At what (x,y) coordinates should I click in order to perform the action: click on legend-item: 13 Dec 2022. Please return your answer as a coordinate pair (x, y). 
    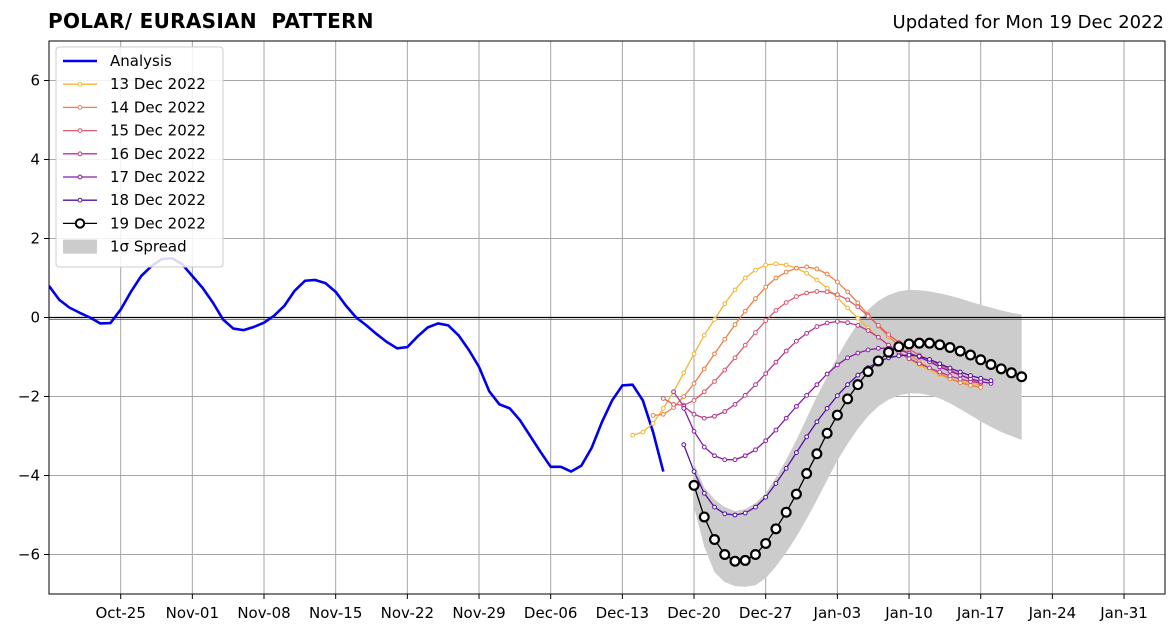
    Looking at the image, I should click on (134, 84).